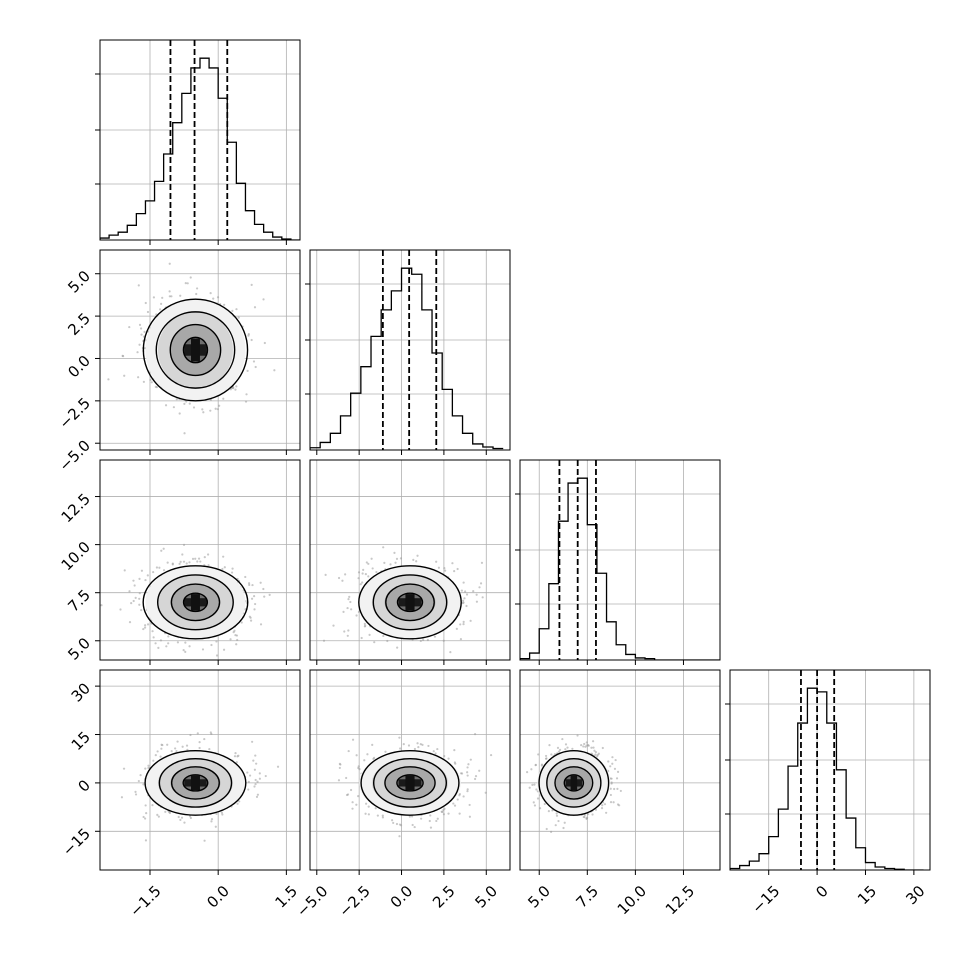 The height and width of the screenshot is (970, 970). What do you see at coordinates (765, 899) in the screenshot?
I see `x-tick-label: −15` at bounding box center [765, 899].